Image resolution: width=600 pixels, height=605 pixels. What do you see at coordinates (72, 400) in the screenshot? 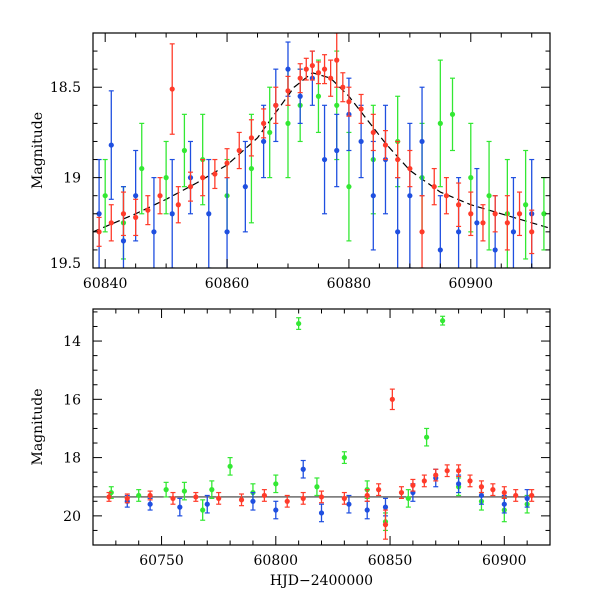
I see `y-tick-label: 16` at bounding box center [72, 400].